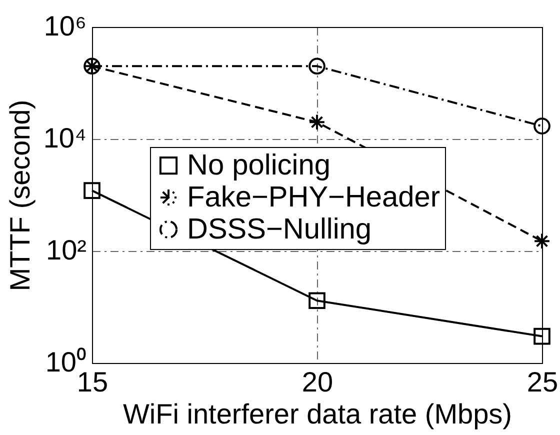 This screenshot has height=435, width=560. I want to click on y-tick-label: 10⁶, so click(65, 26).